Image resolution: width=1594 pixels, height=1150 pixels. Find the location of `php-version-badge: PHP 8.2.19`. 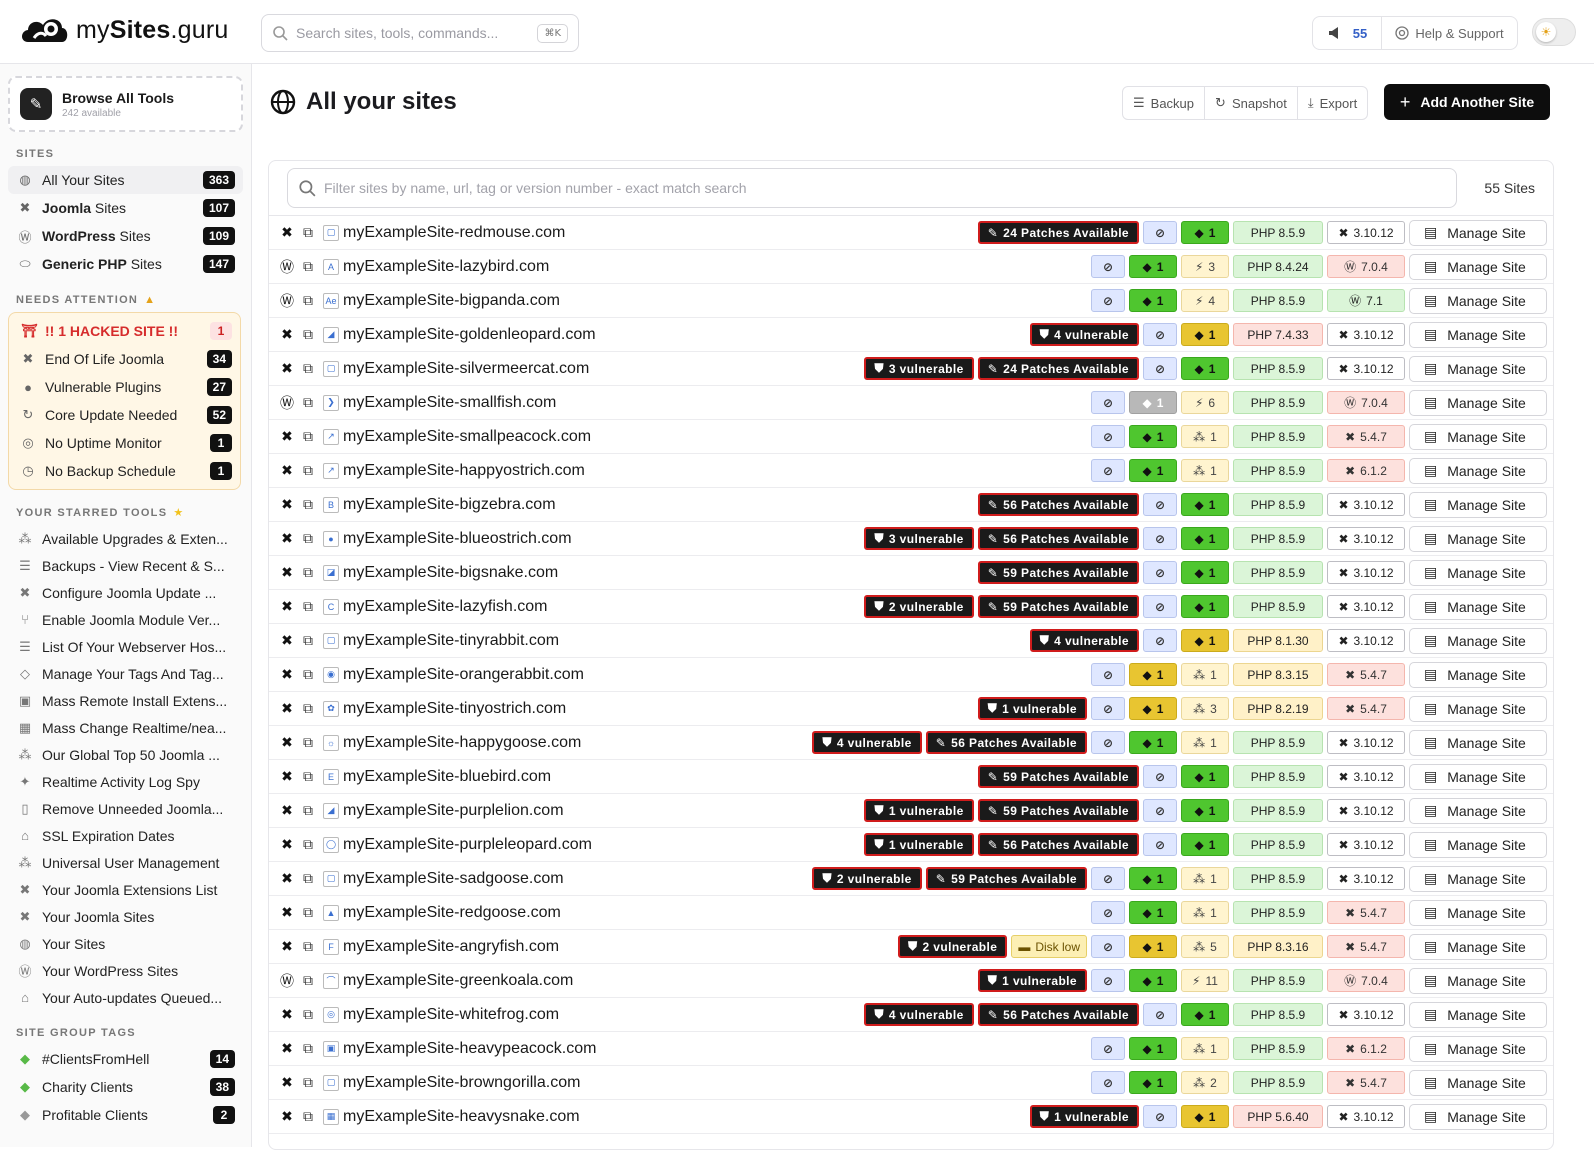

php-version-badge: PHP 8.2.19 is located at coordinates (1278, 708).